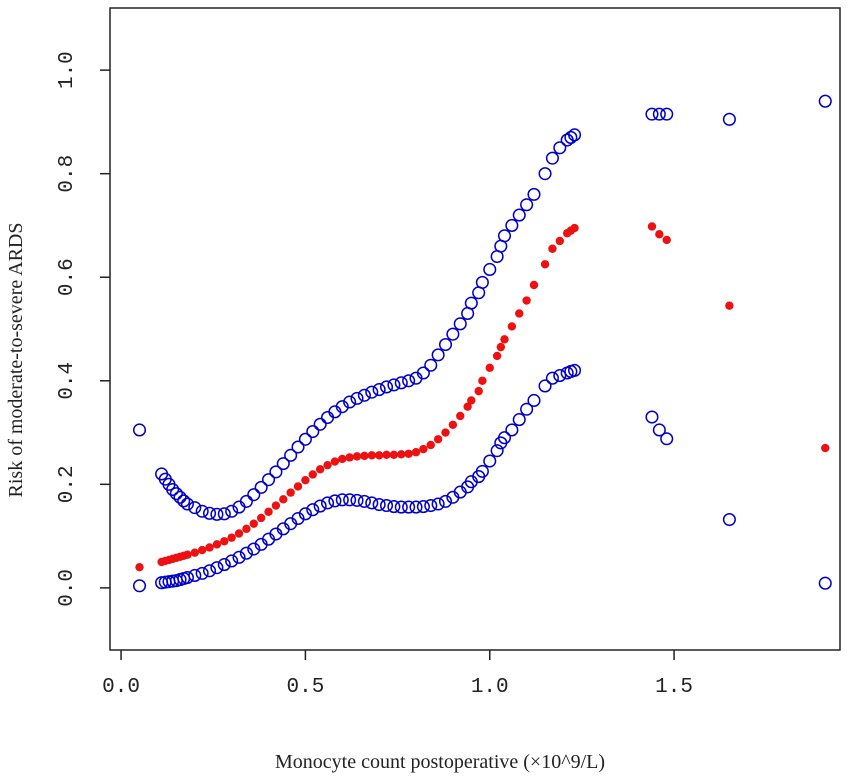  I want to click on x-axis: 0.0 0.5 1.0 1.5, so click(397, 674).